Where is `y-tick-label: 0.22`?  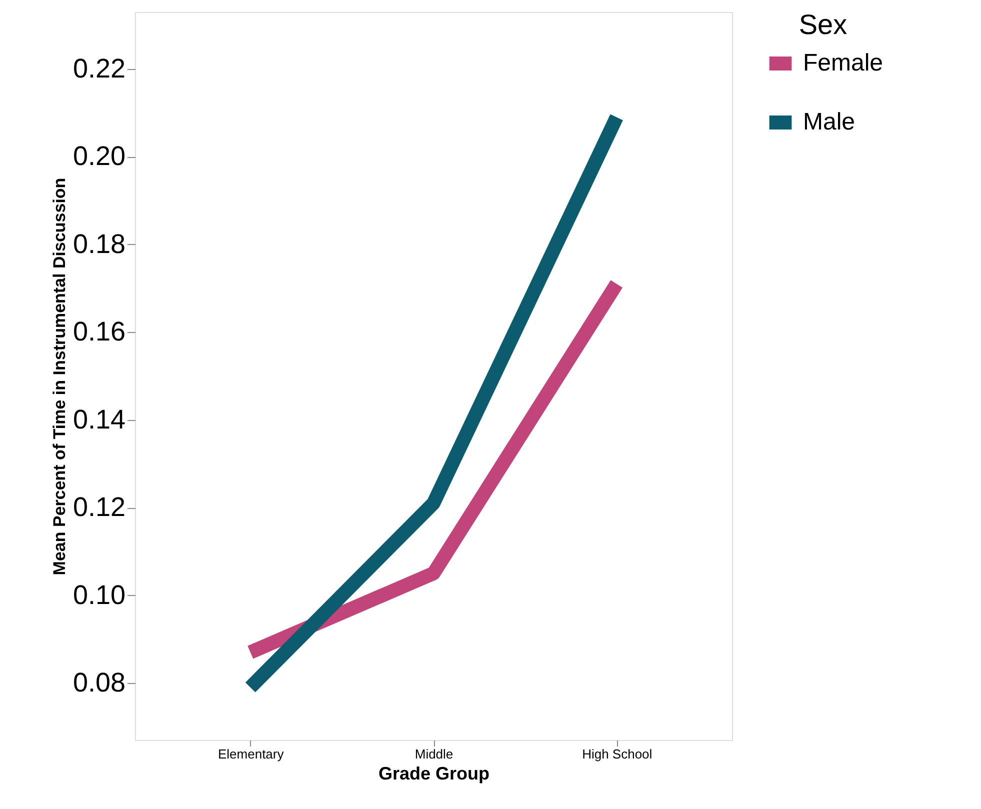
y-tick-label: 0.22 is located at coordinates (99, 69).